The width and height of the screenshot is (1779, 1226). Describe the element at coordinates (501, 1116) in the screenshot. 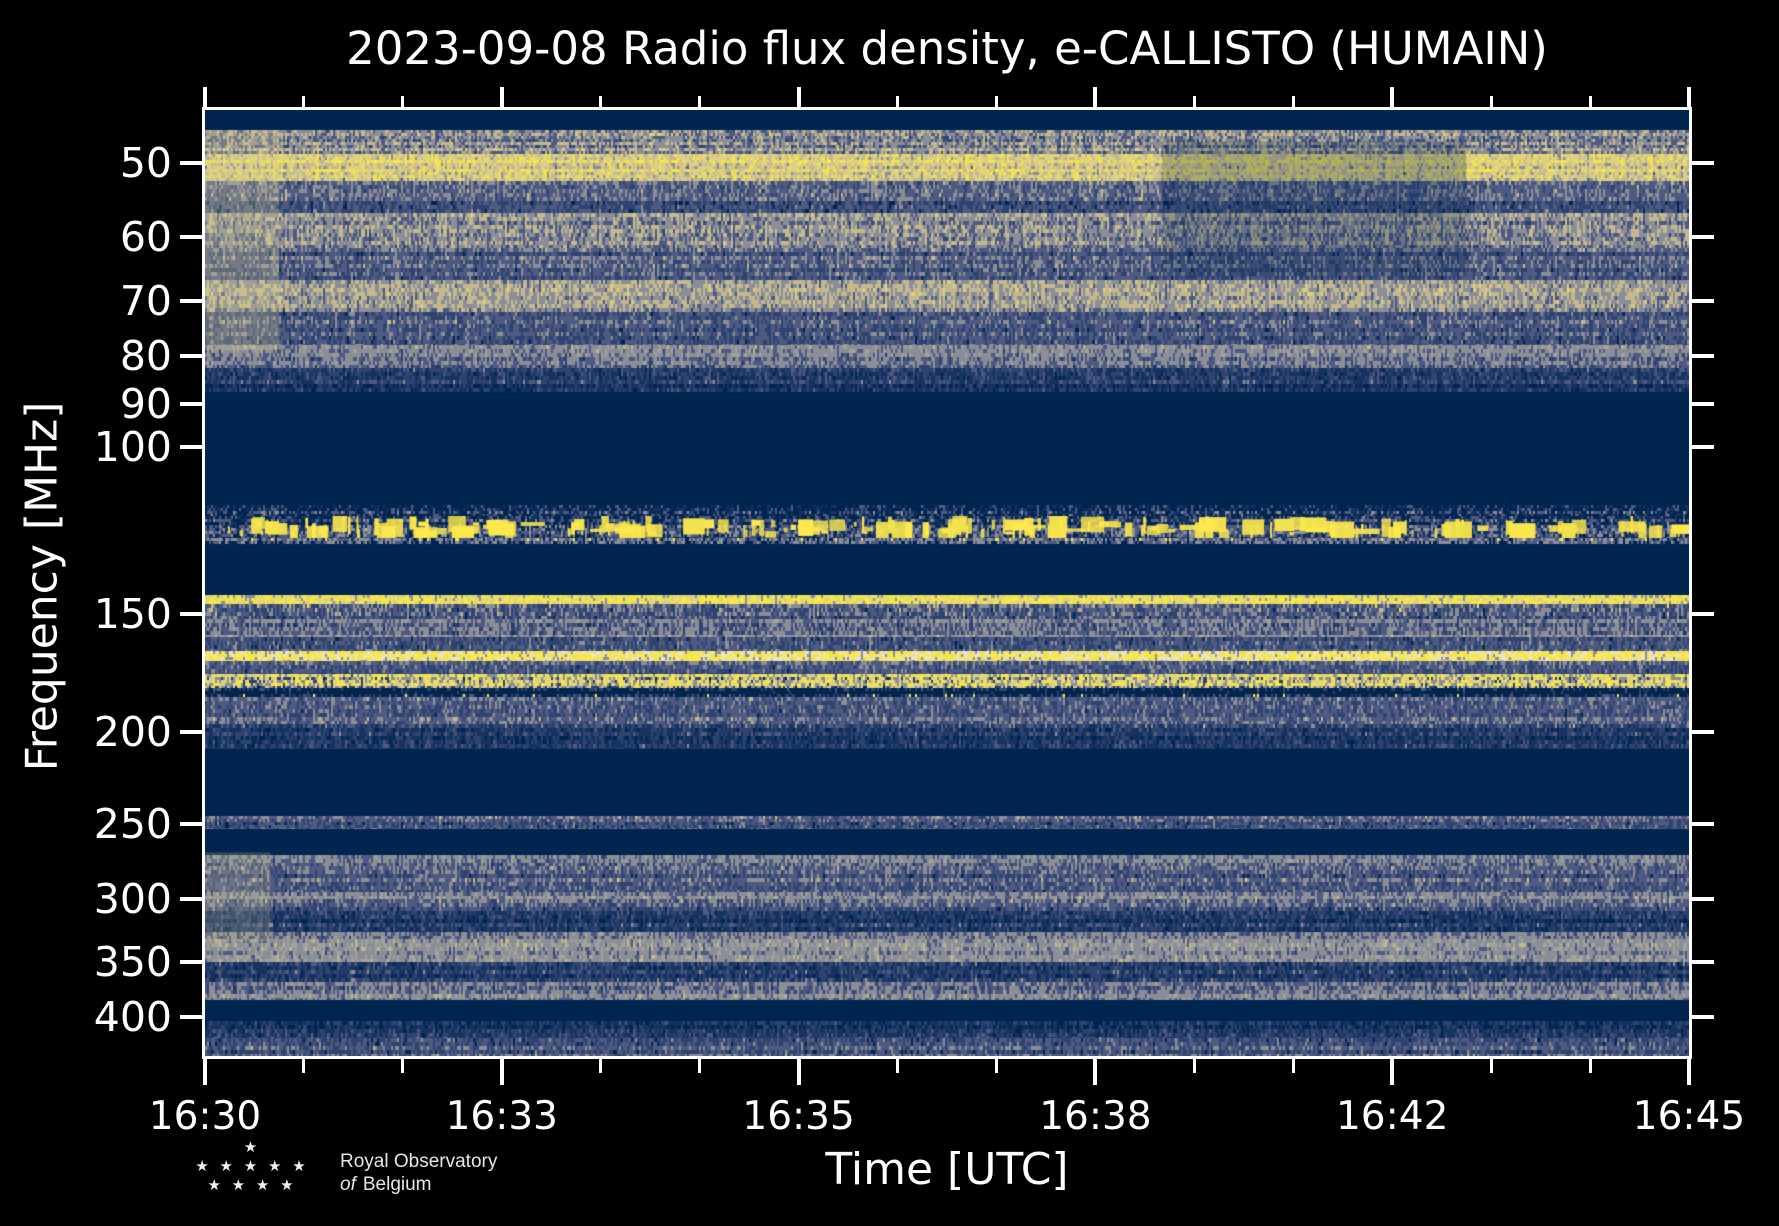

I see `x-tick-label: 16:33` at that location.